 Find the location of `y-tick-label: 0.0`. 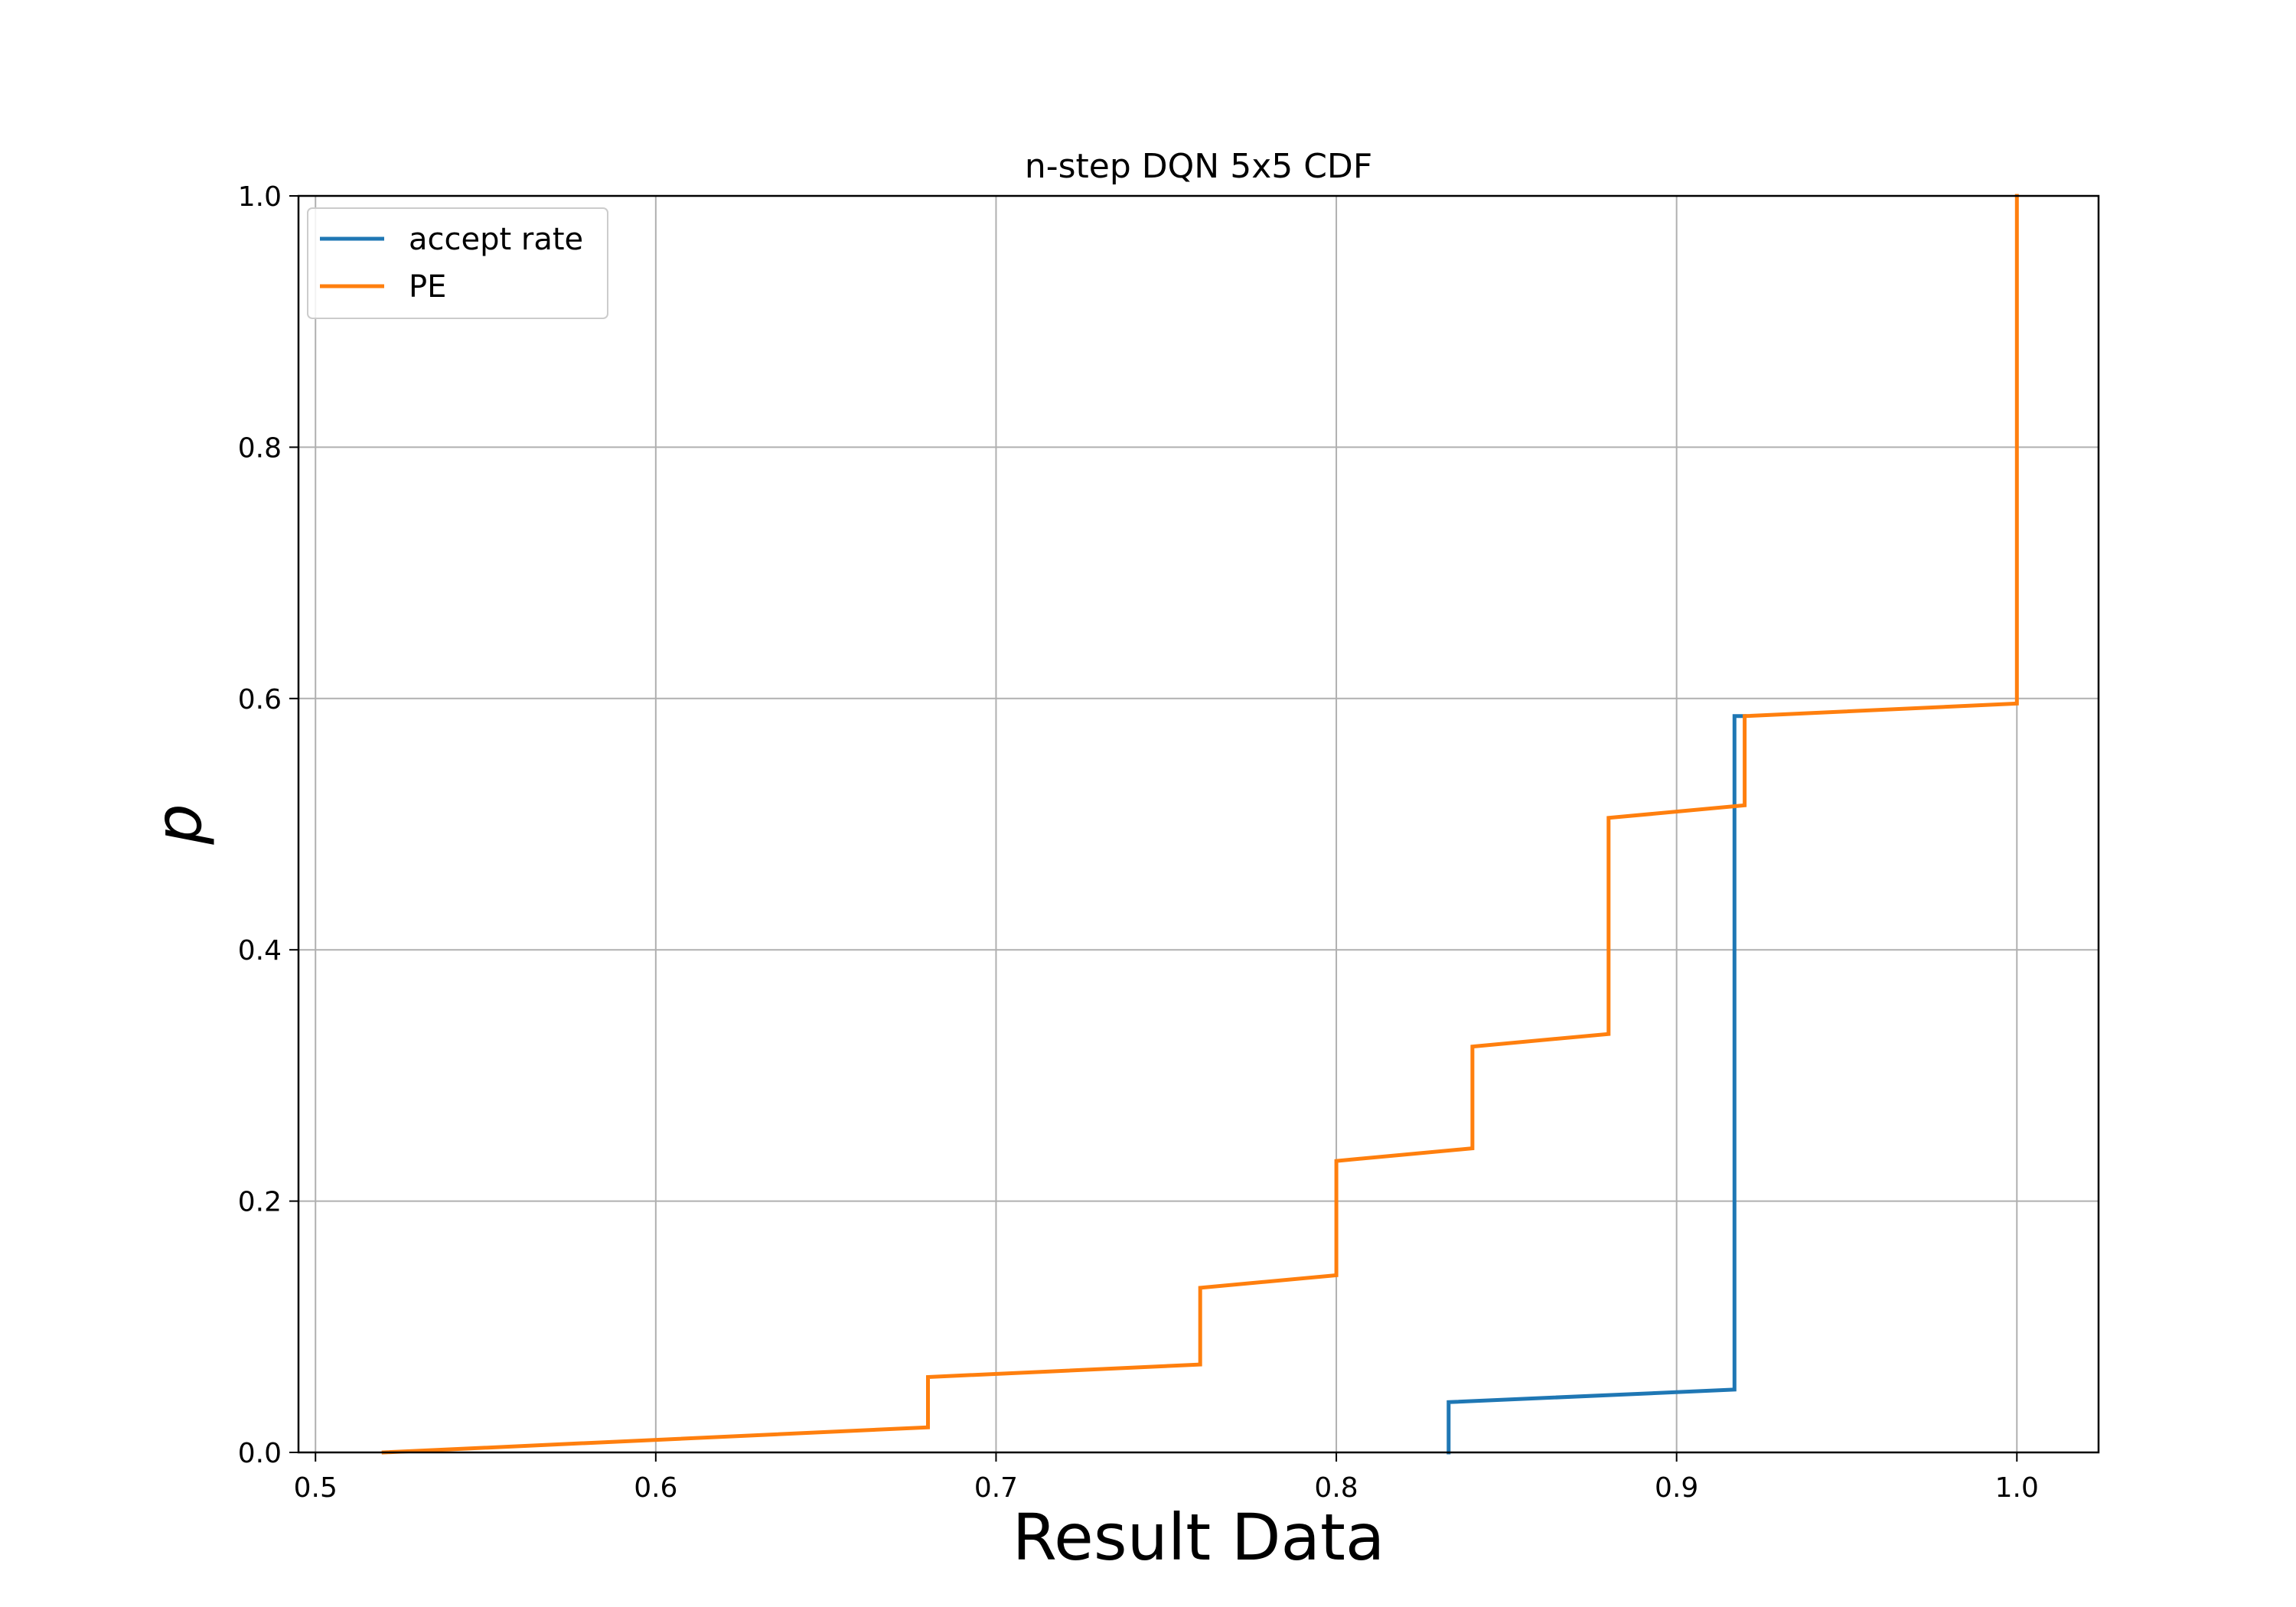

y-tick-label: 0.0 is located at coordinates (260, 1453).